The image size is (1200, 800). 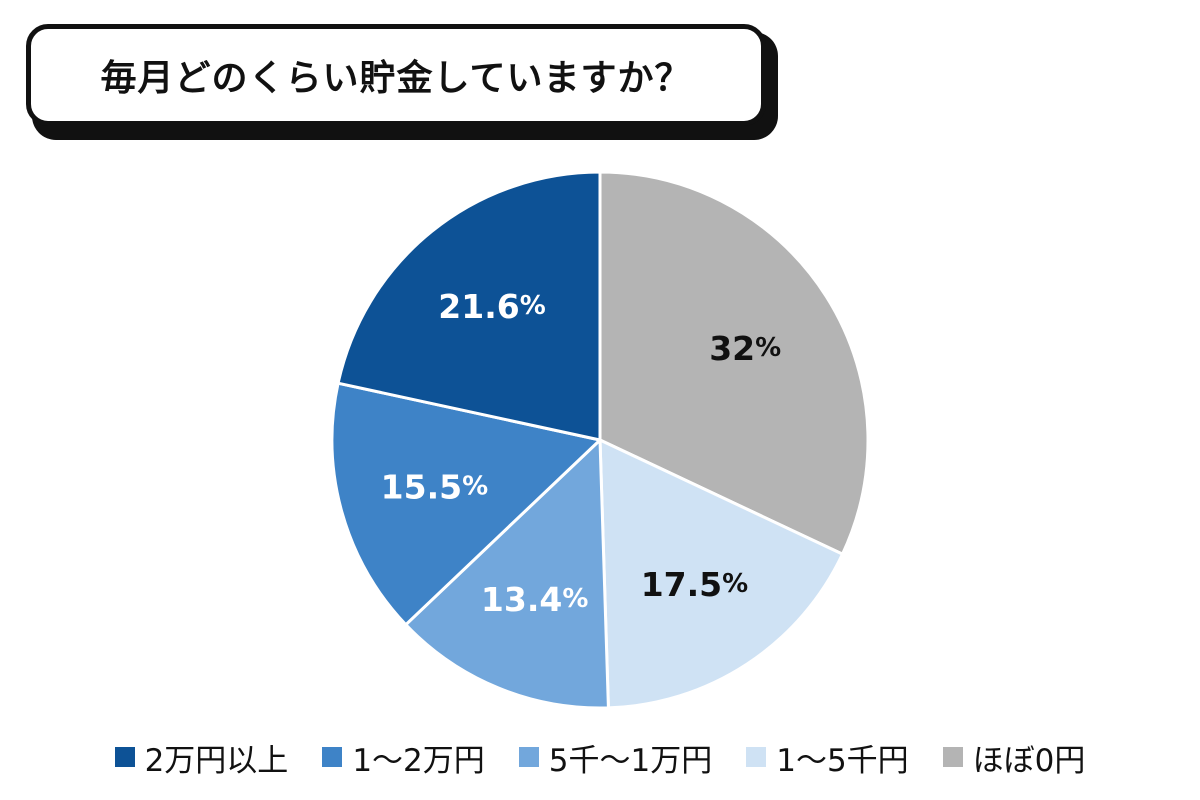 What do you see at coordinates (694, 583) in the screenshot?
I see `slice-value-label-2: 17.5%` at bounding box center [694, 583].